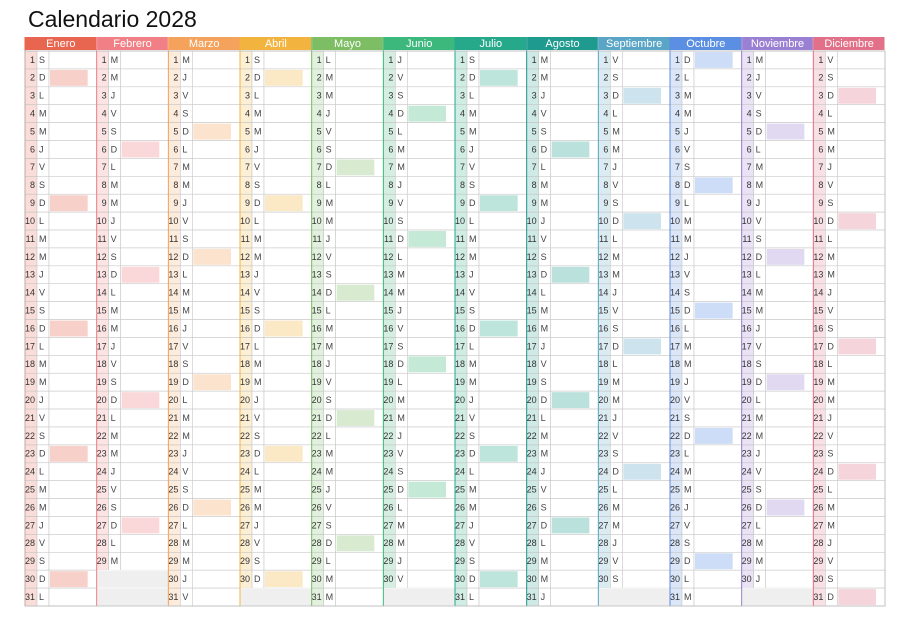 This screenshot has width=909, height=620. What do you see at coordinates (390, 60) in the screenshot?
I see `day-number: 1` at bounding box center [390, 60].